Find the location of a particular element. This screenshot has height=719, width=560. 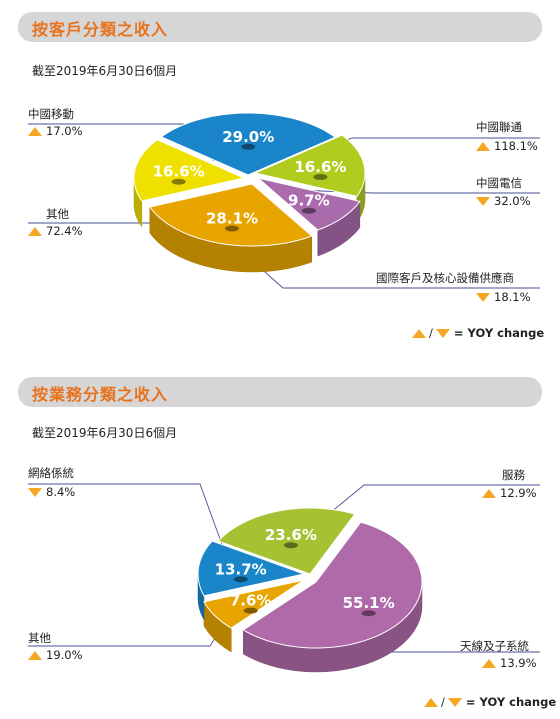

yoy-change: 32.0% is located at coordinates (503, 201).